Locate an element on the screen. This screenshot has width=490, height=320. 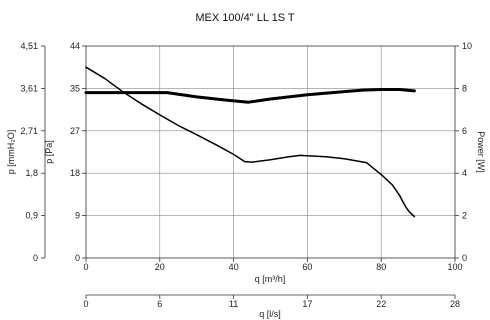
x-m3h-tick-label: 80 is located at coordinates (381, 267).